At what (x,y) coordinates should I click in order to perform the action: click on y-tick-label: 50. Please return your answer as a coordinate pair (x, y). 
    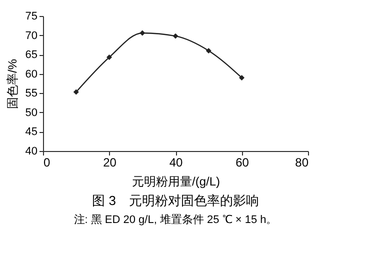
    Looking at the image, I should click on (31, 112).